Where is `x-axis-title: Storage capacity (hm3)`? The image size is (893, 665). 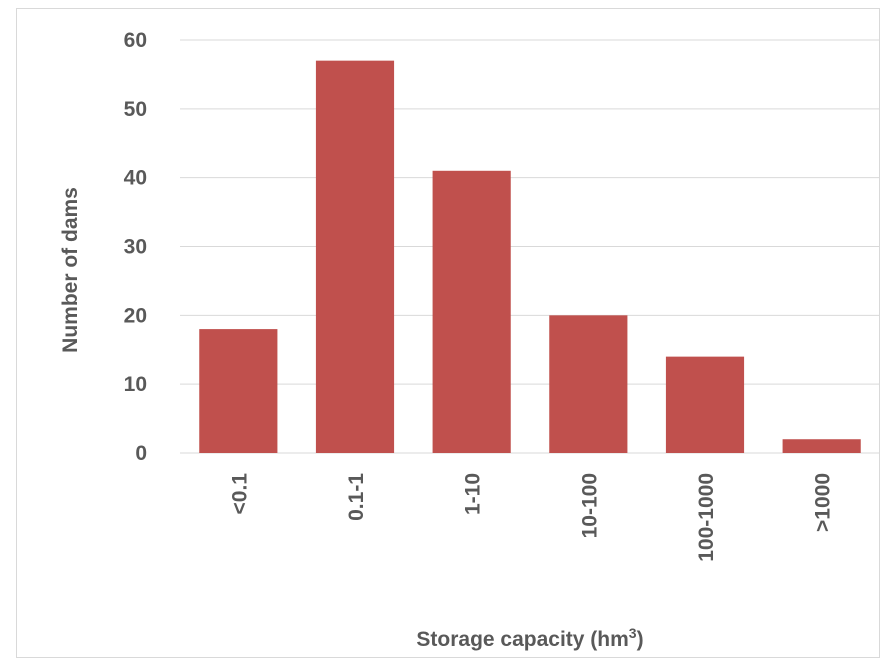
x-axis-title: Storage capacity (hm3) is located at coordinates (529, 638).